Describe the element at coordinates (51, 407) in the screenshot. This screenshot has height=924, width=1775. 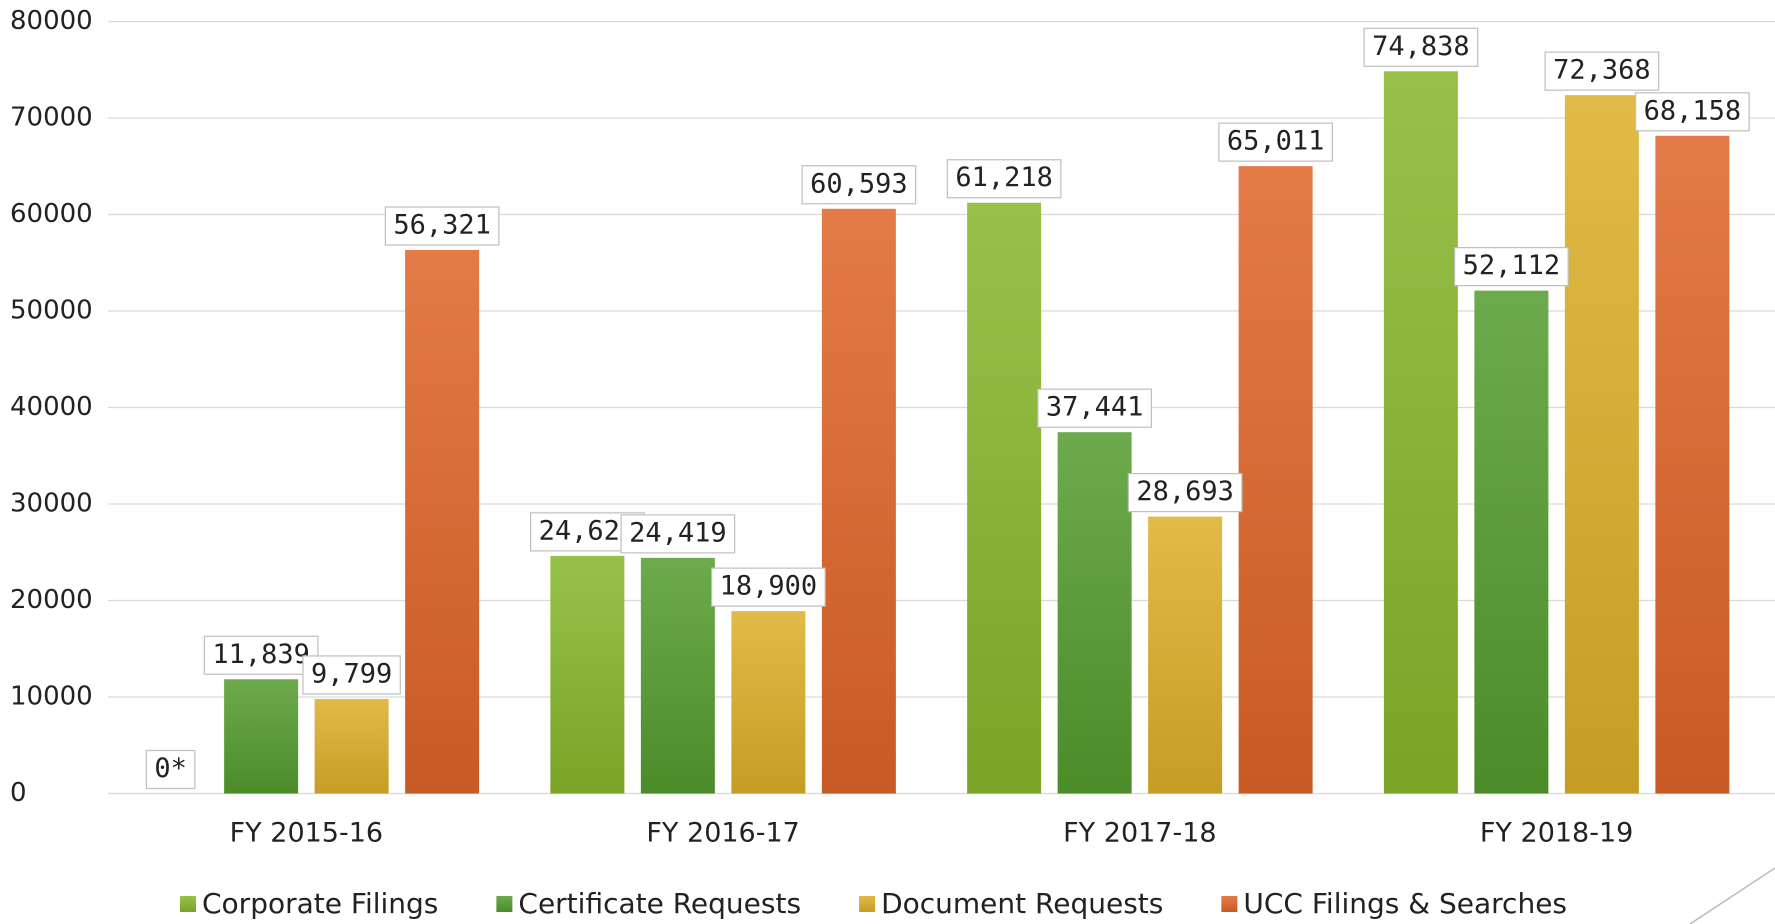
I see `y-tick-label: 40000` at that location.